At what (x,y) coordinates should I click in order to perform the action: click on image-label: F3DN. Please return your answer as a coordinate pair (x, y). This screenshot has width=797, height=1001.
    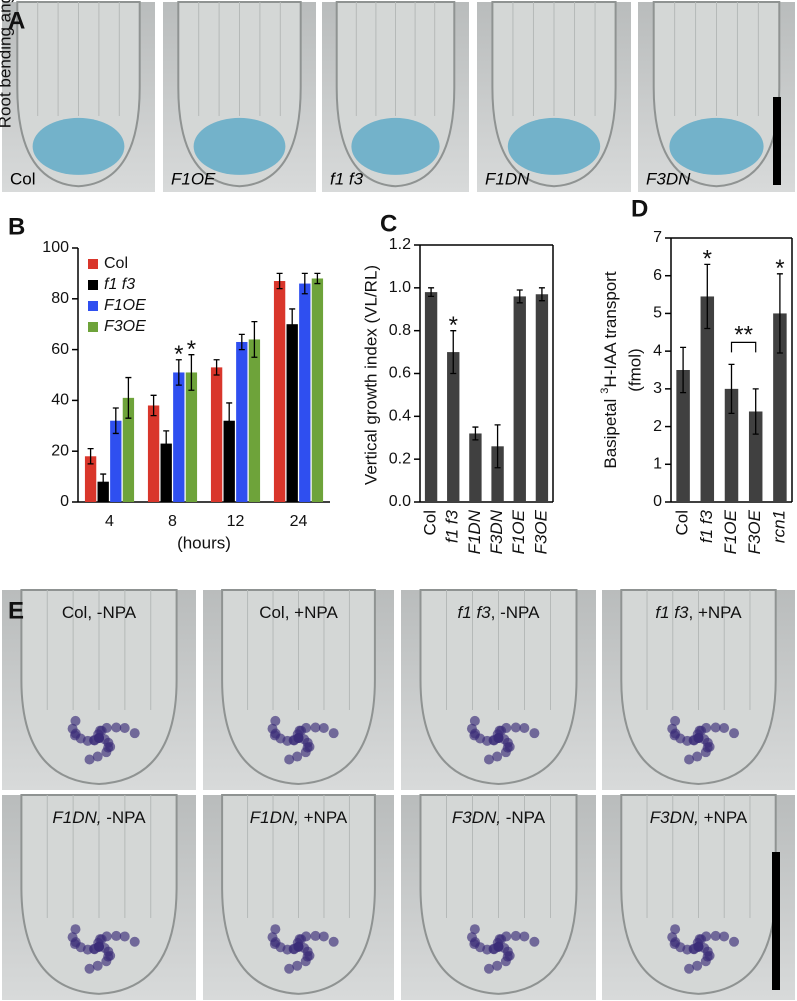
    Looking at the image, I should click on (668, 178).